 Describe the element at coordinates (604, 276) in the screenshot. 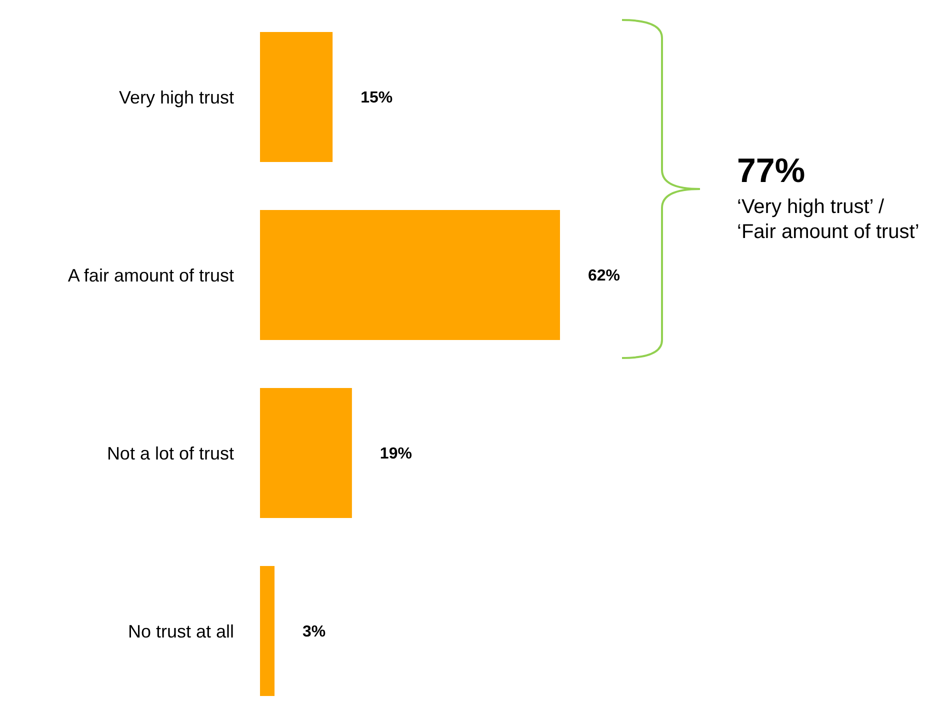

I see `data-label: 62%` at that location.